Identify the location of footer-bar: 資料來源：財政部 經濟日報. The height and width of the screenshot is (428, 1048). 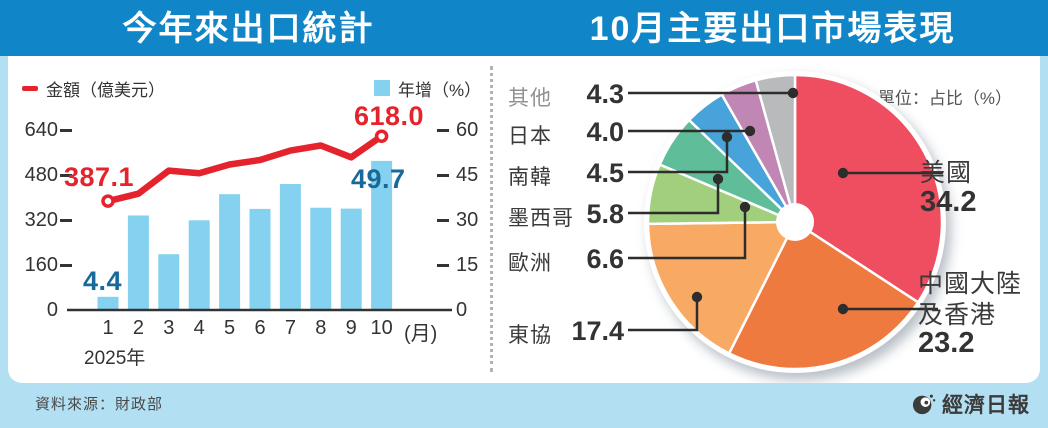
(524, 405).